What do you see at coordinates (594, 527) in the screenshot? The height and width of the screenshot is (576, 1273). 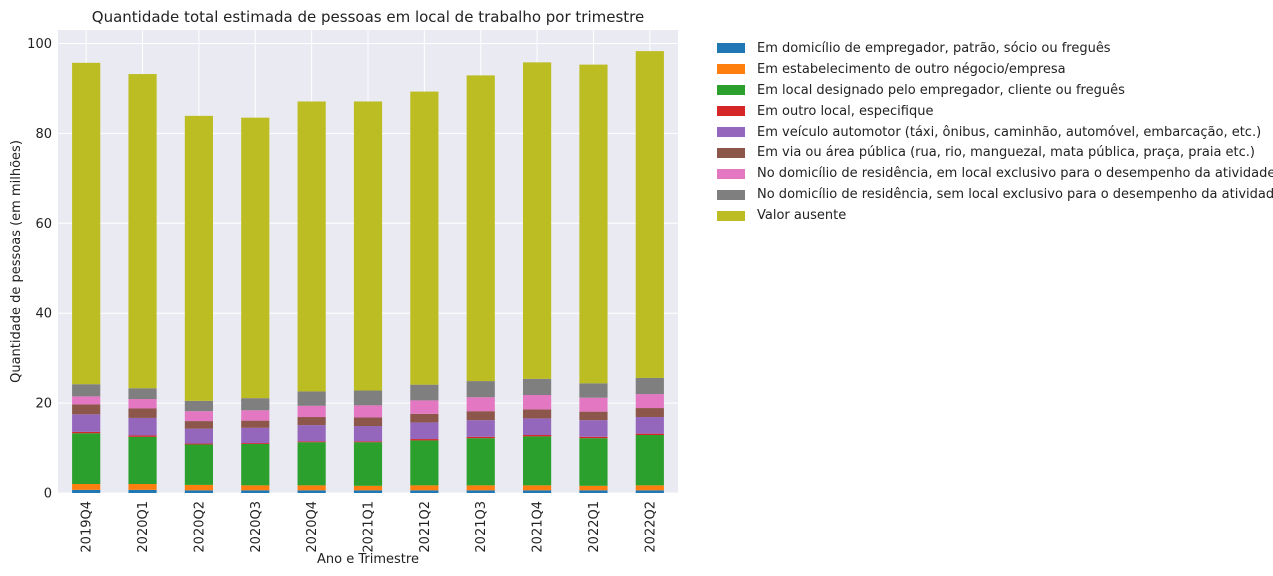 I see `x-tick-label: 2022Q1` at bounding box center [594, 527].